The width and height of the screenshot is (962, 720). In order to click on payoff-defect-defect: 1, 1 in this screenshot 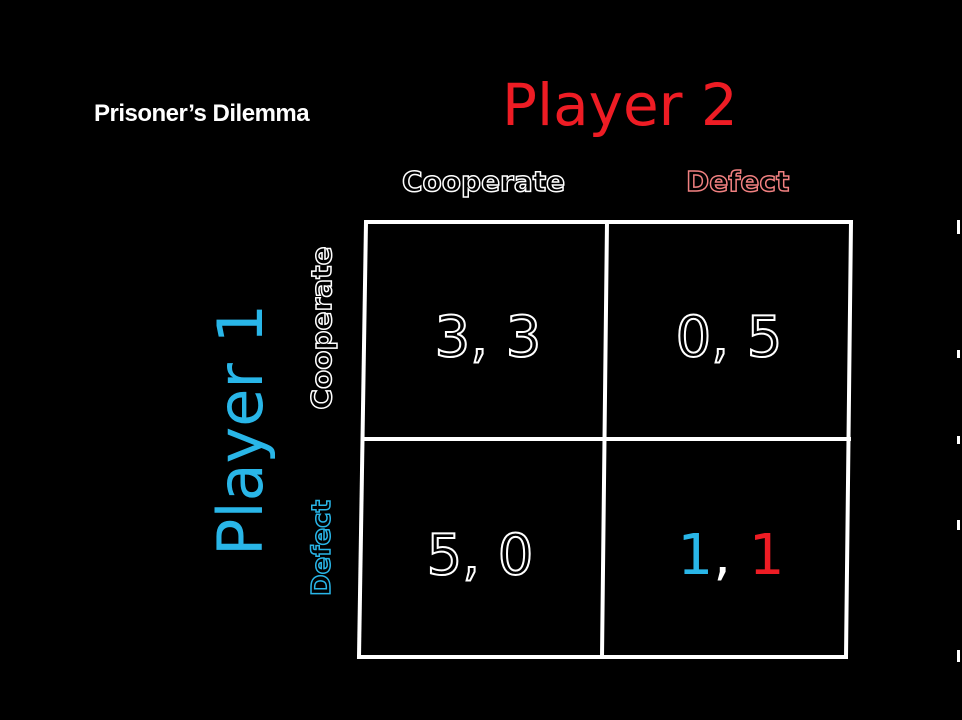, I will do `click(731, 556)`.